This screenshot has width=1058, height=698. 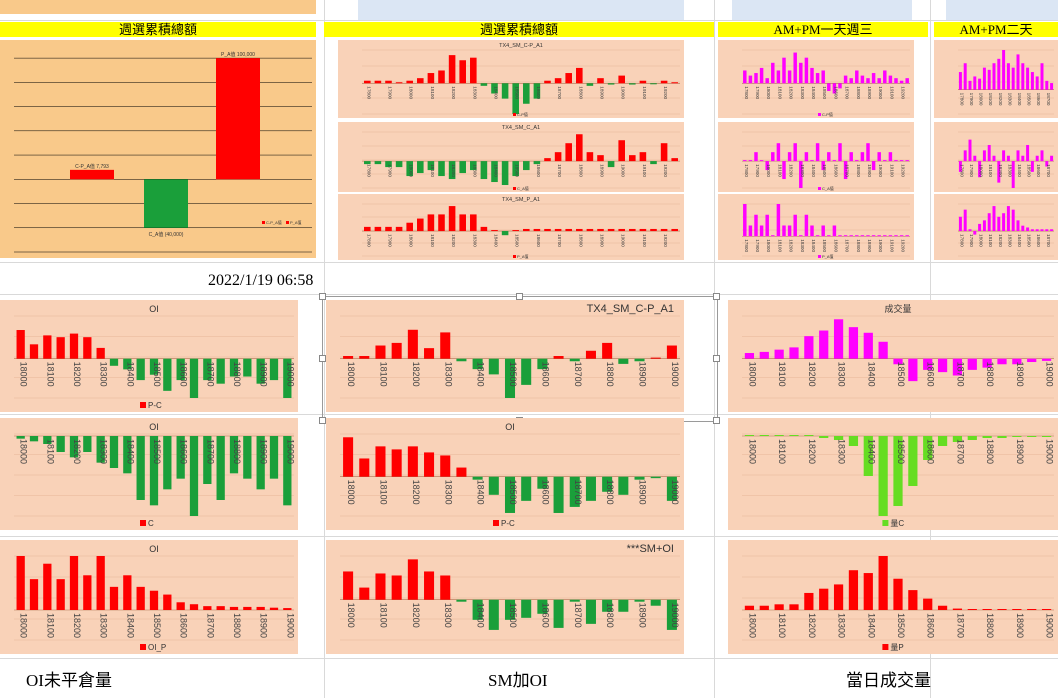 I want to click on selection-handle-tm, so click(x=519, y=296).